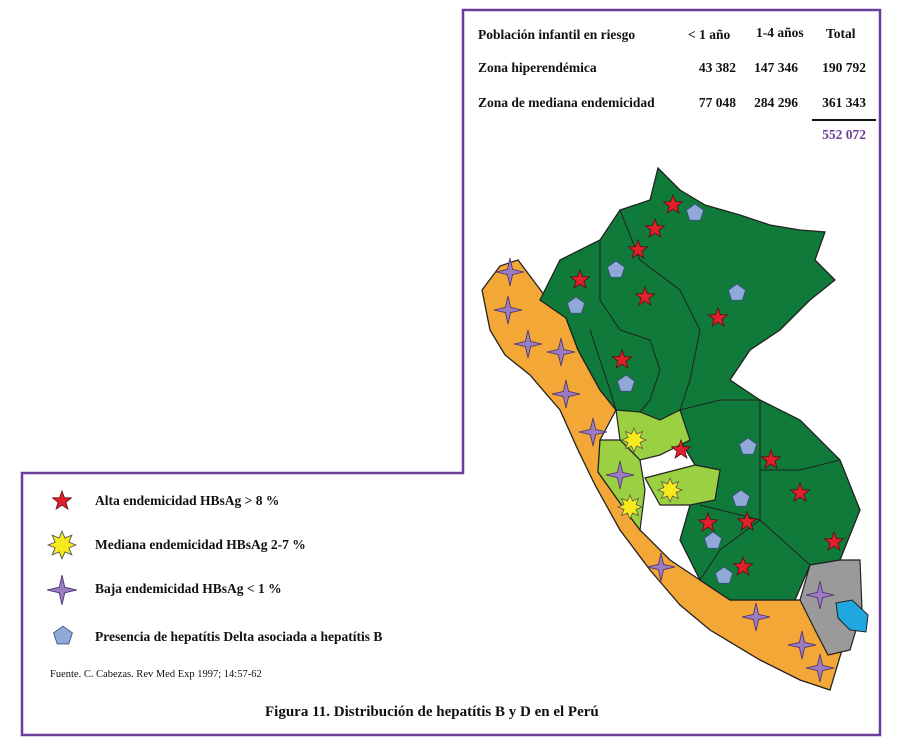 The image size is (900, 745). Describe the element at coordinates (844, 102) in the screenshot. I see `table-cell-total: 361 343` at that location.